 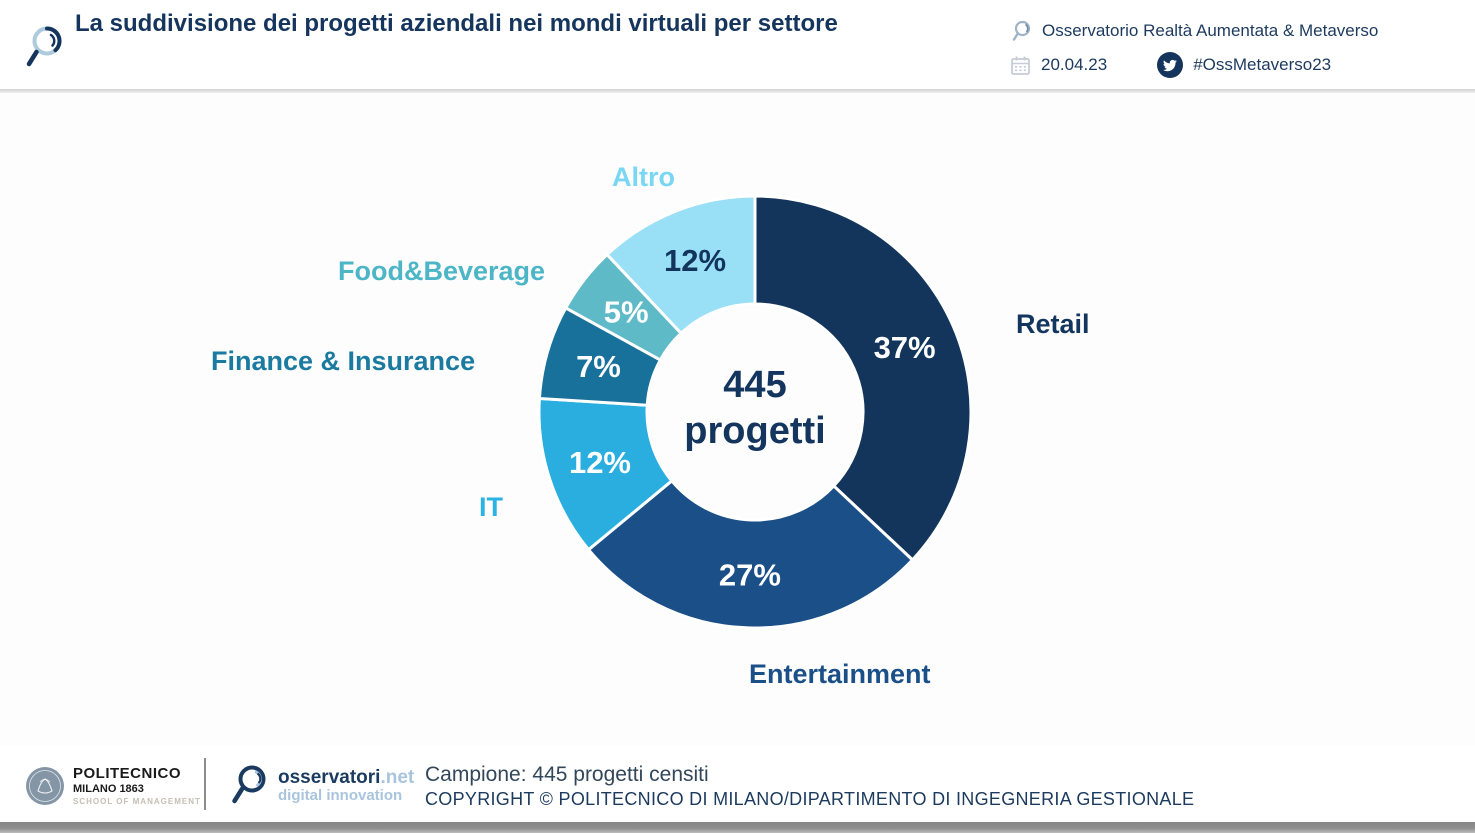 I want to click on donut-segment-finance-insurance, so click(x=600, y=356).